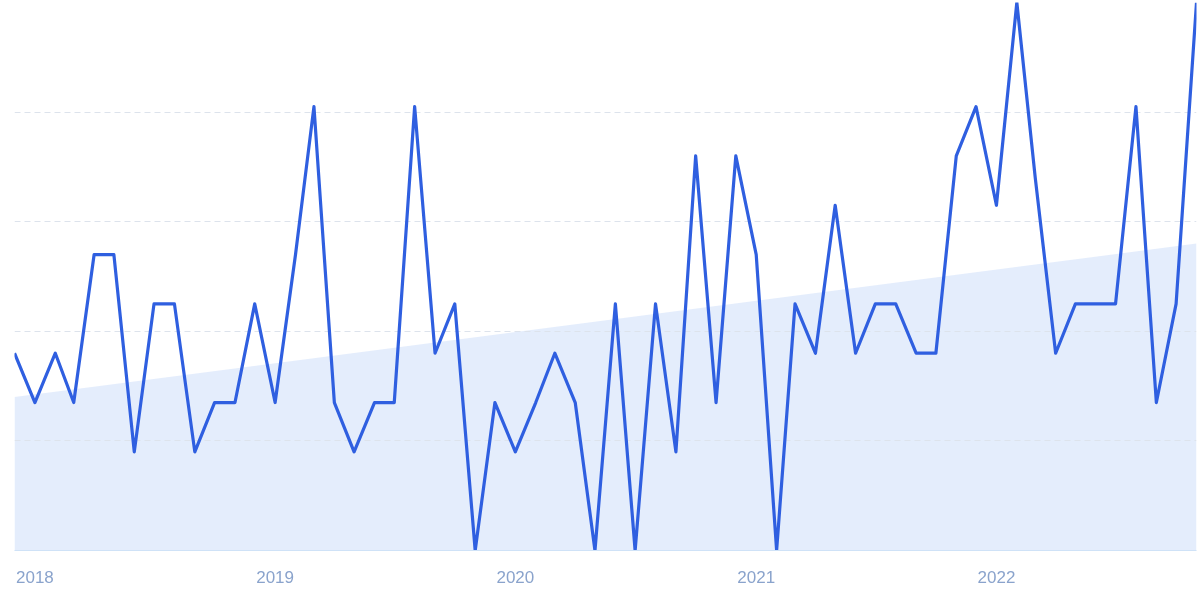 The width and height of the screenshot is (1200, 600). Describe the element at coordinates (34, 577) in the screenshot. I see `x-tick-label: 2018` at that location.